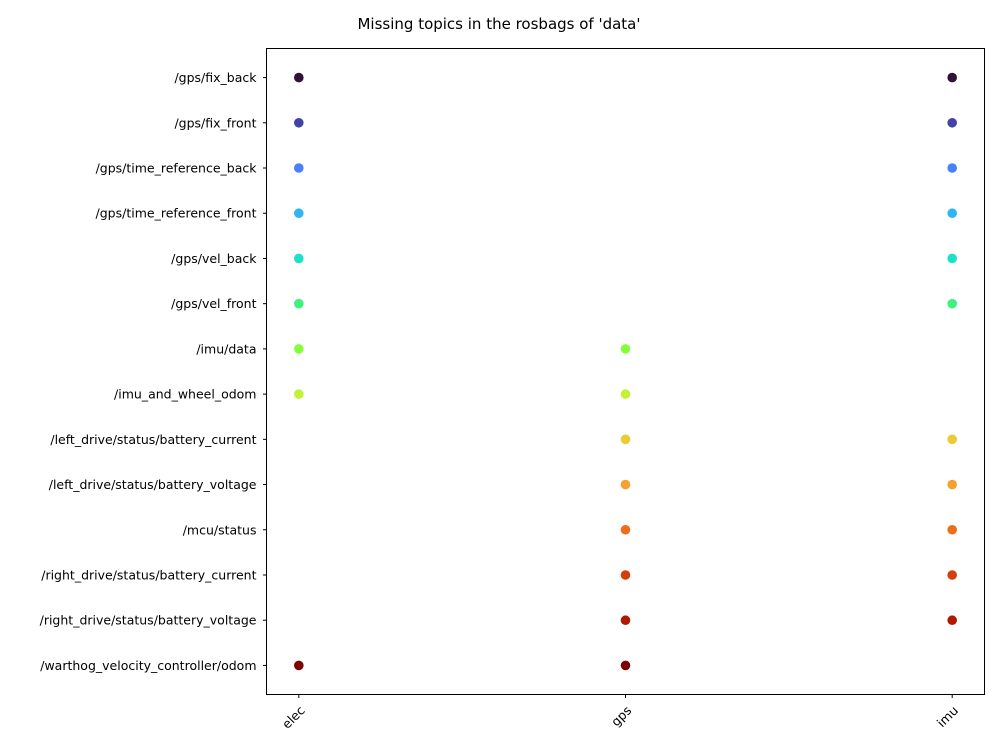  Describe the element at coordinates (176, 213) in the screenshot. I see `y-tick-label: /gps/time_reference_front` at that location.